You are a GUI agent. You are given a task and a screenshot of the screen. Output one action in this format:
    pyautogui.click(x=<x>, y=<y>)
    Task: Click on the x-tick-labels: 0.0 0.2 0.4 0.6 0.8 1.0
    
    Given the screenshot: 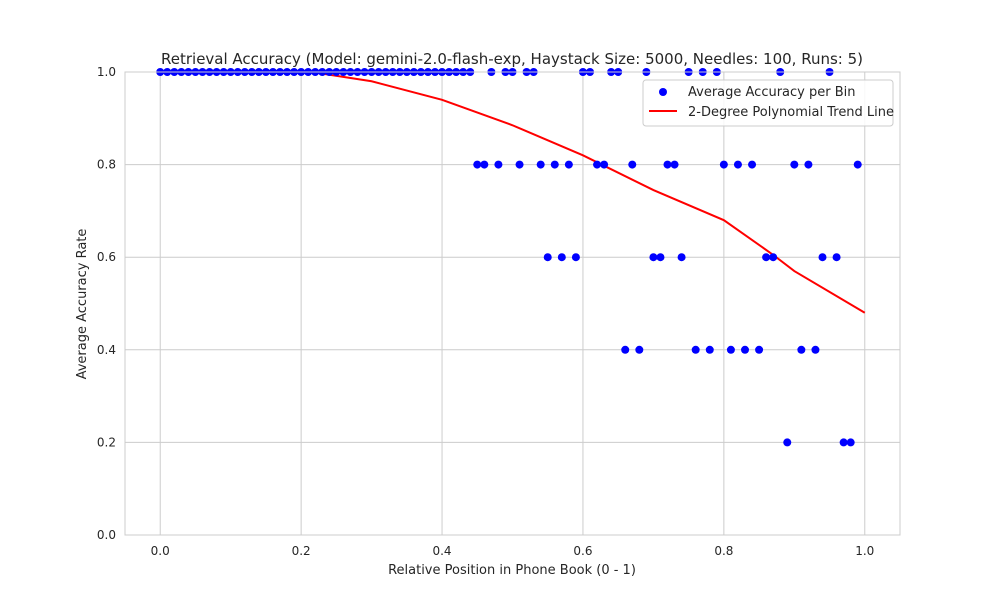 What is the action you would take?
    pyautogui.click(x=513, y=551)
    